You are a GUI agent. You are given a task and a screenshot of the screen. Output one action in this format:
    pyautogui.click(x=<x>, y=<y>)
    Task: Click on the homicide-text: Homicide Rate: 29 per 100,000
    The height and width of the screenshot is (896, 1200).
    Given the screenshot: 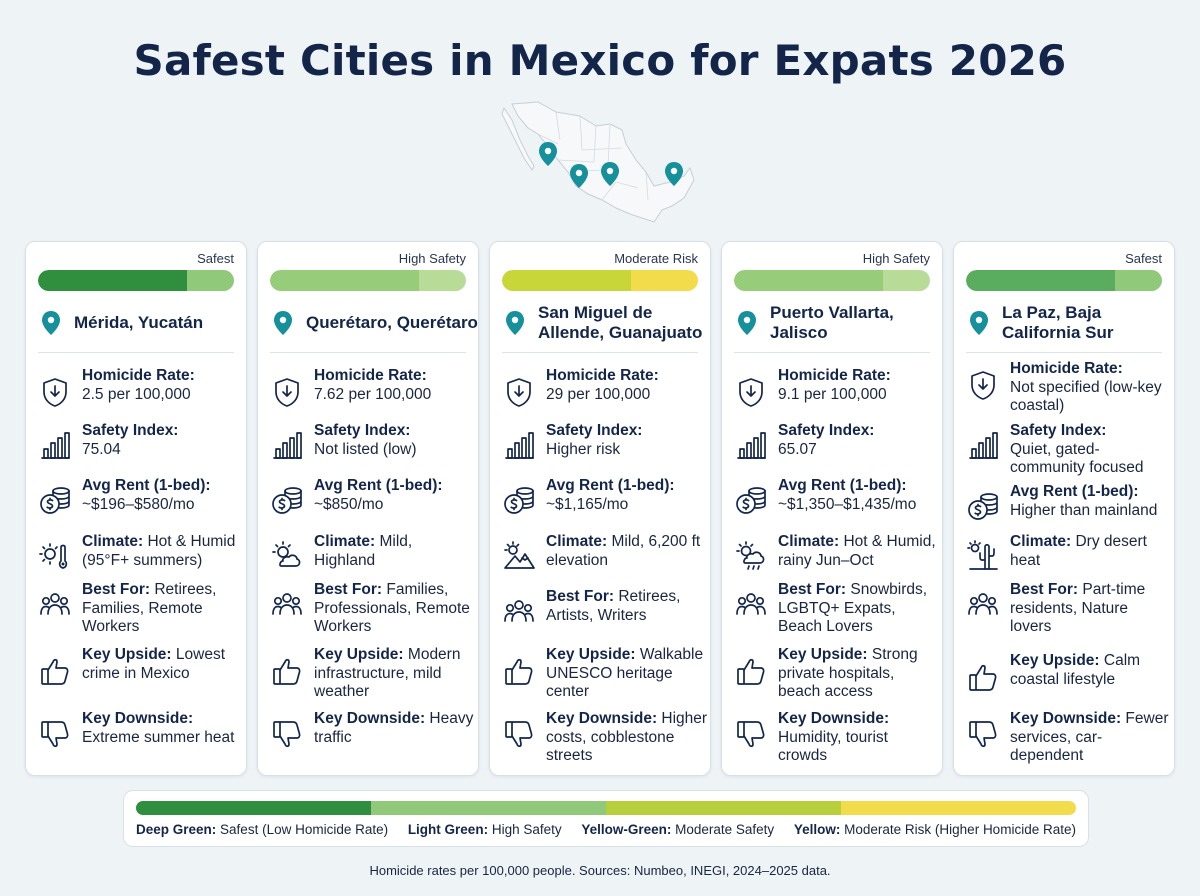 What is the action you would take?
    pyautogui.click(x=627, y=385)
    